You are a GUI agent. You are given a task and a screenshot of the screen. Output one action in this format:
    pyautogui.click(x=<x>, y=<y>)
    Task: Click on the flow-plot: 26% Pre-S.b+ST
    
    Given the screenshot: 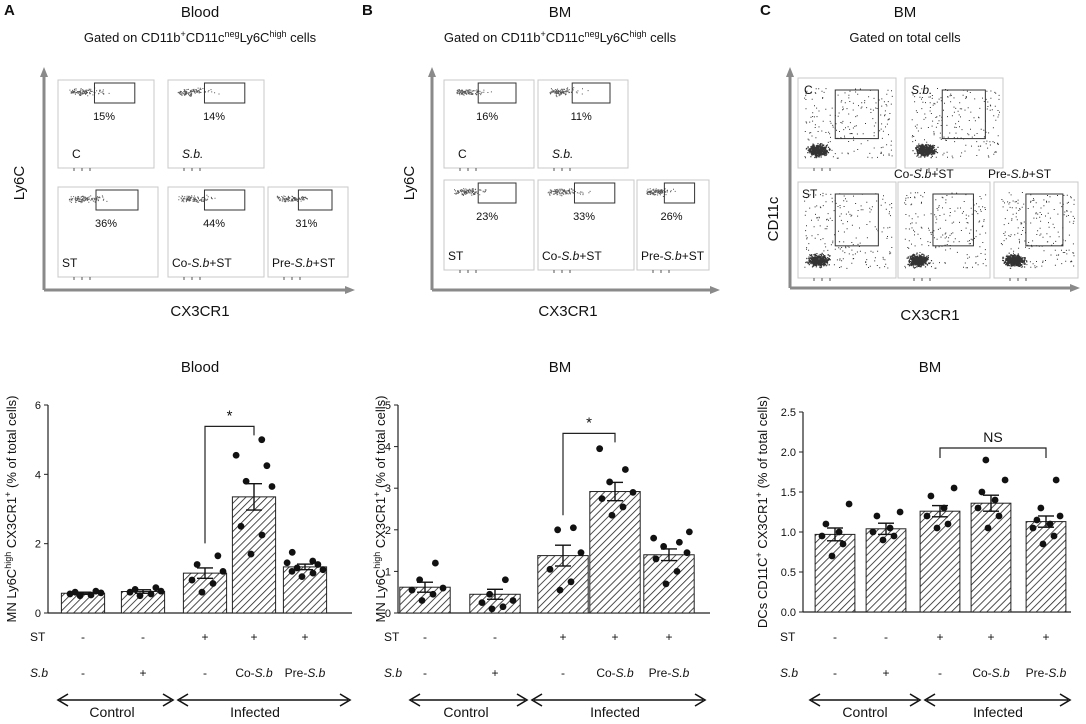 What is the action you would take?
    pyautogui.click(x=673, y=226)
    